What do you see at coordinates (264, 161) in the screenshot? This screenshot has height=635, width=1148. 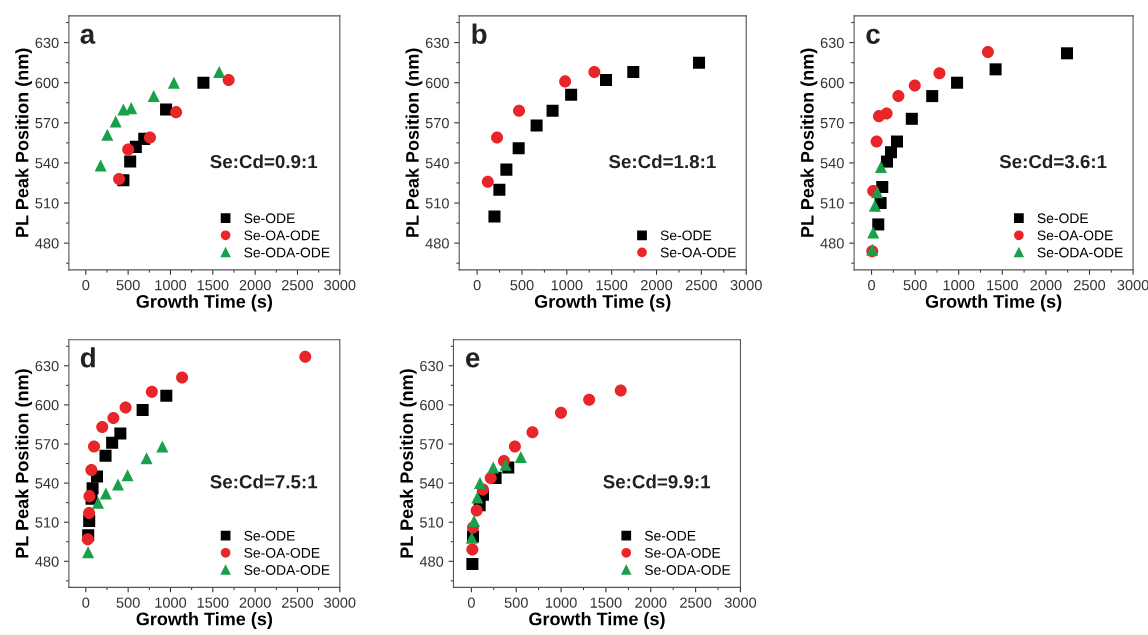 I see `annotation: Se:Cd=0.9:1` at bounding box center [264, 161].